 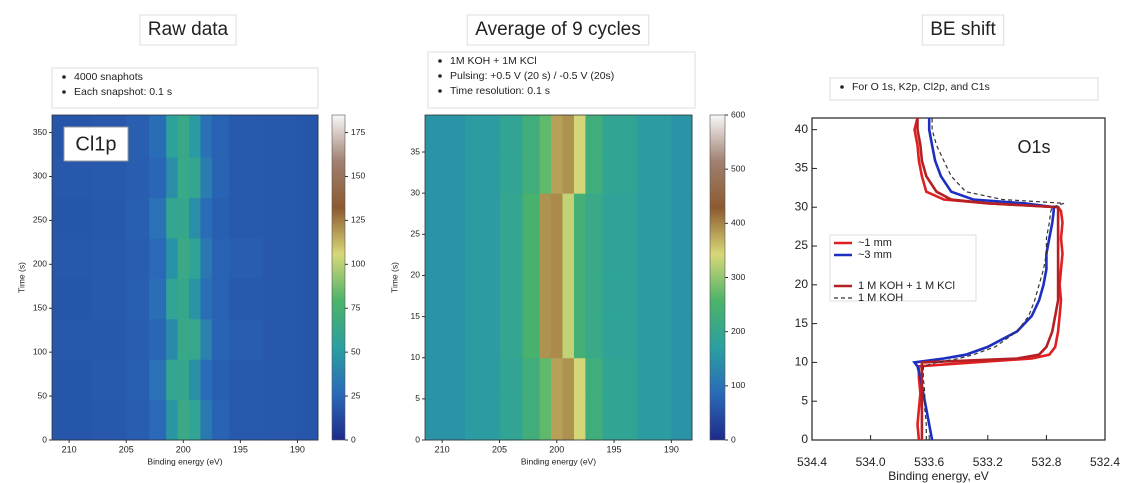 I want to click on legend-label: 1 M KOH + 1 M KCl, so click(x=906, y=286).